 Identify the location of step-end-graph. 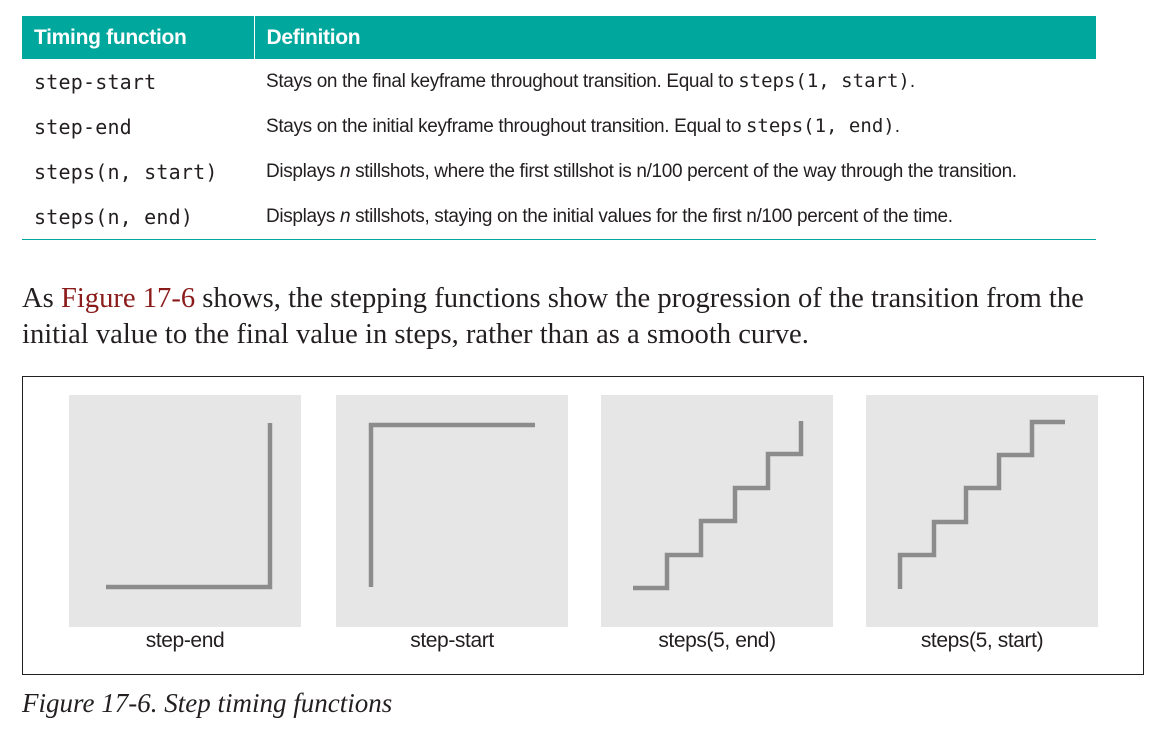
(189, 506).